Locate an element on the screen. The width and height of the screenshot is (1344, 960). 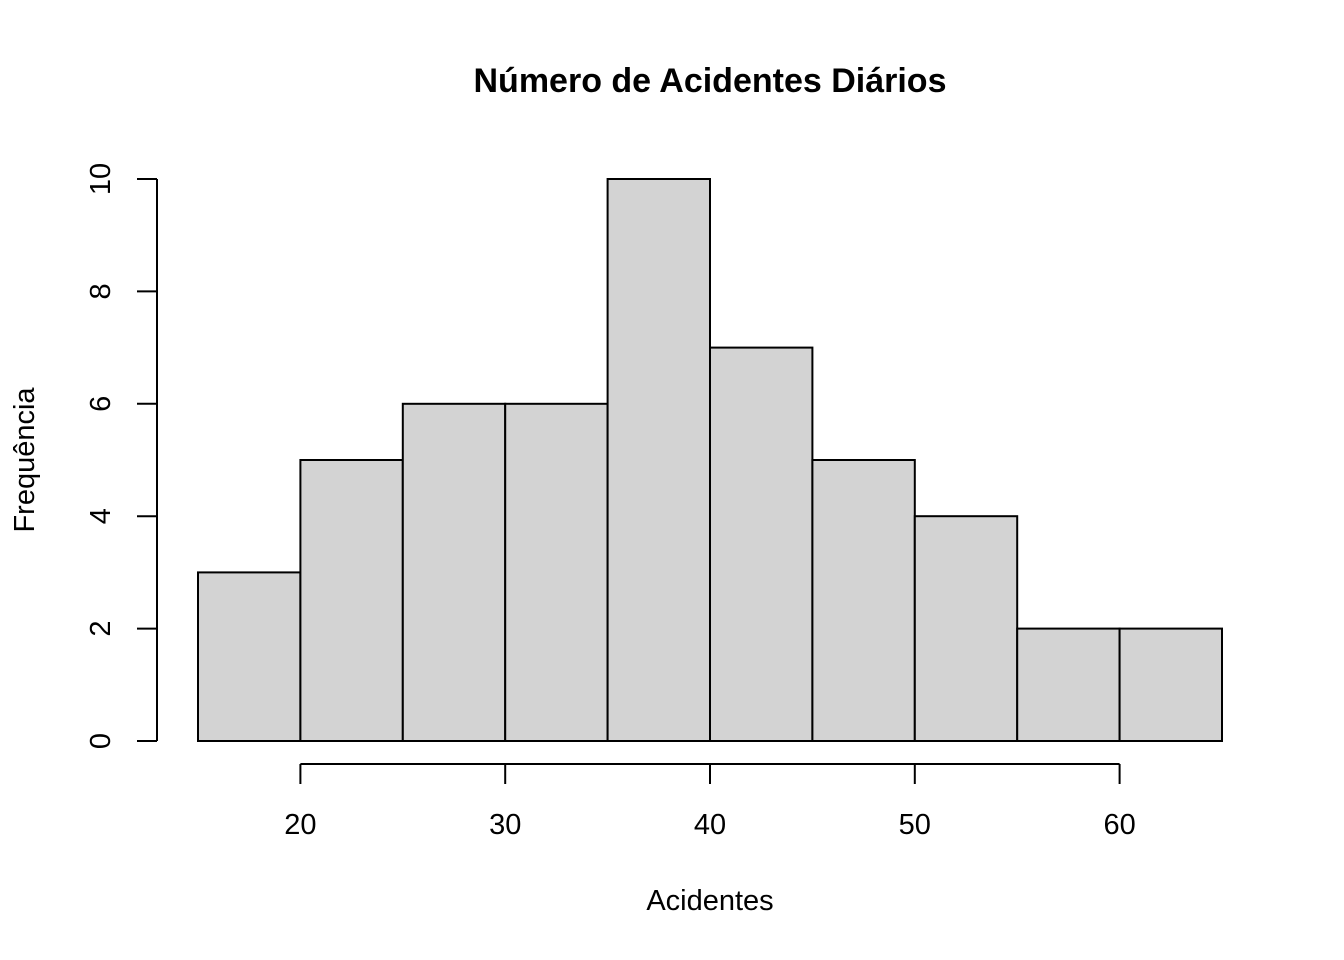
y-tick-label-2: 4 is located at coordinates (101, 516).